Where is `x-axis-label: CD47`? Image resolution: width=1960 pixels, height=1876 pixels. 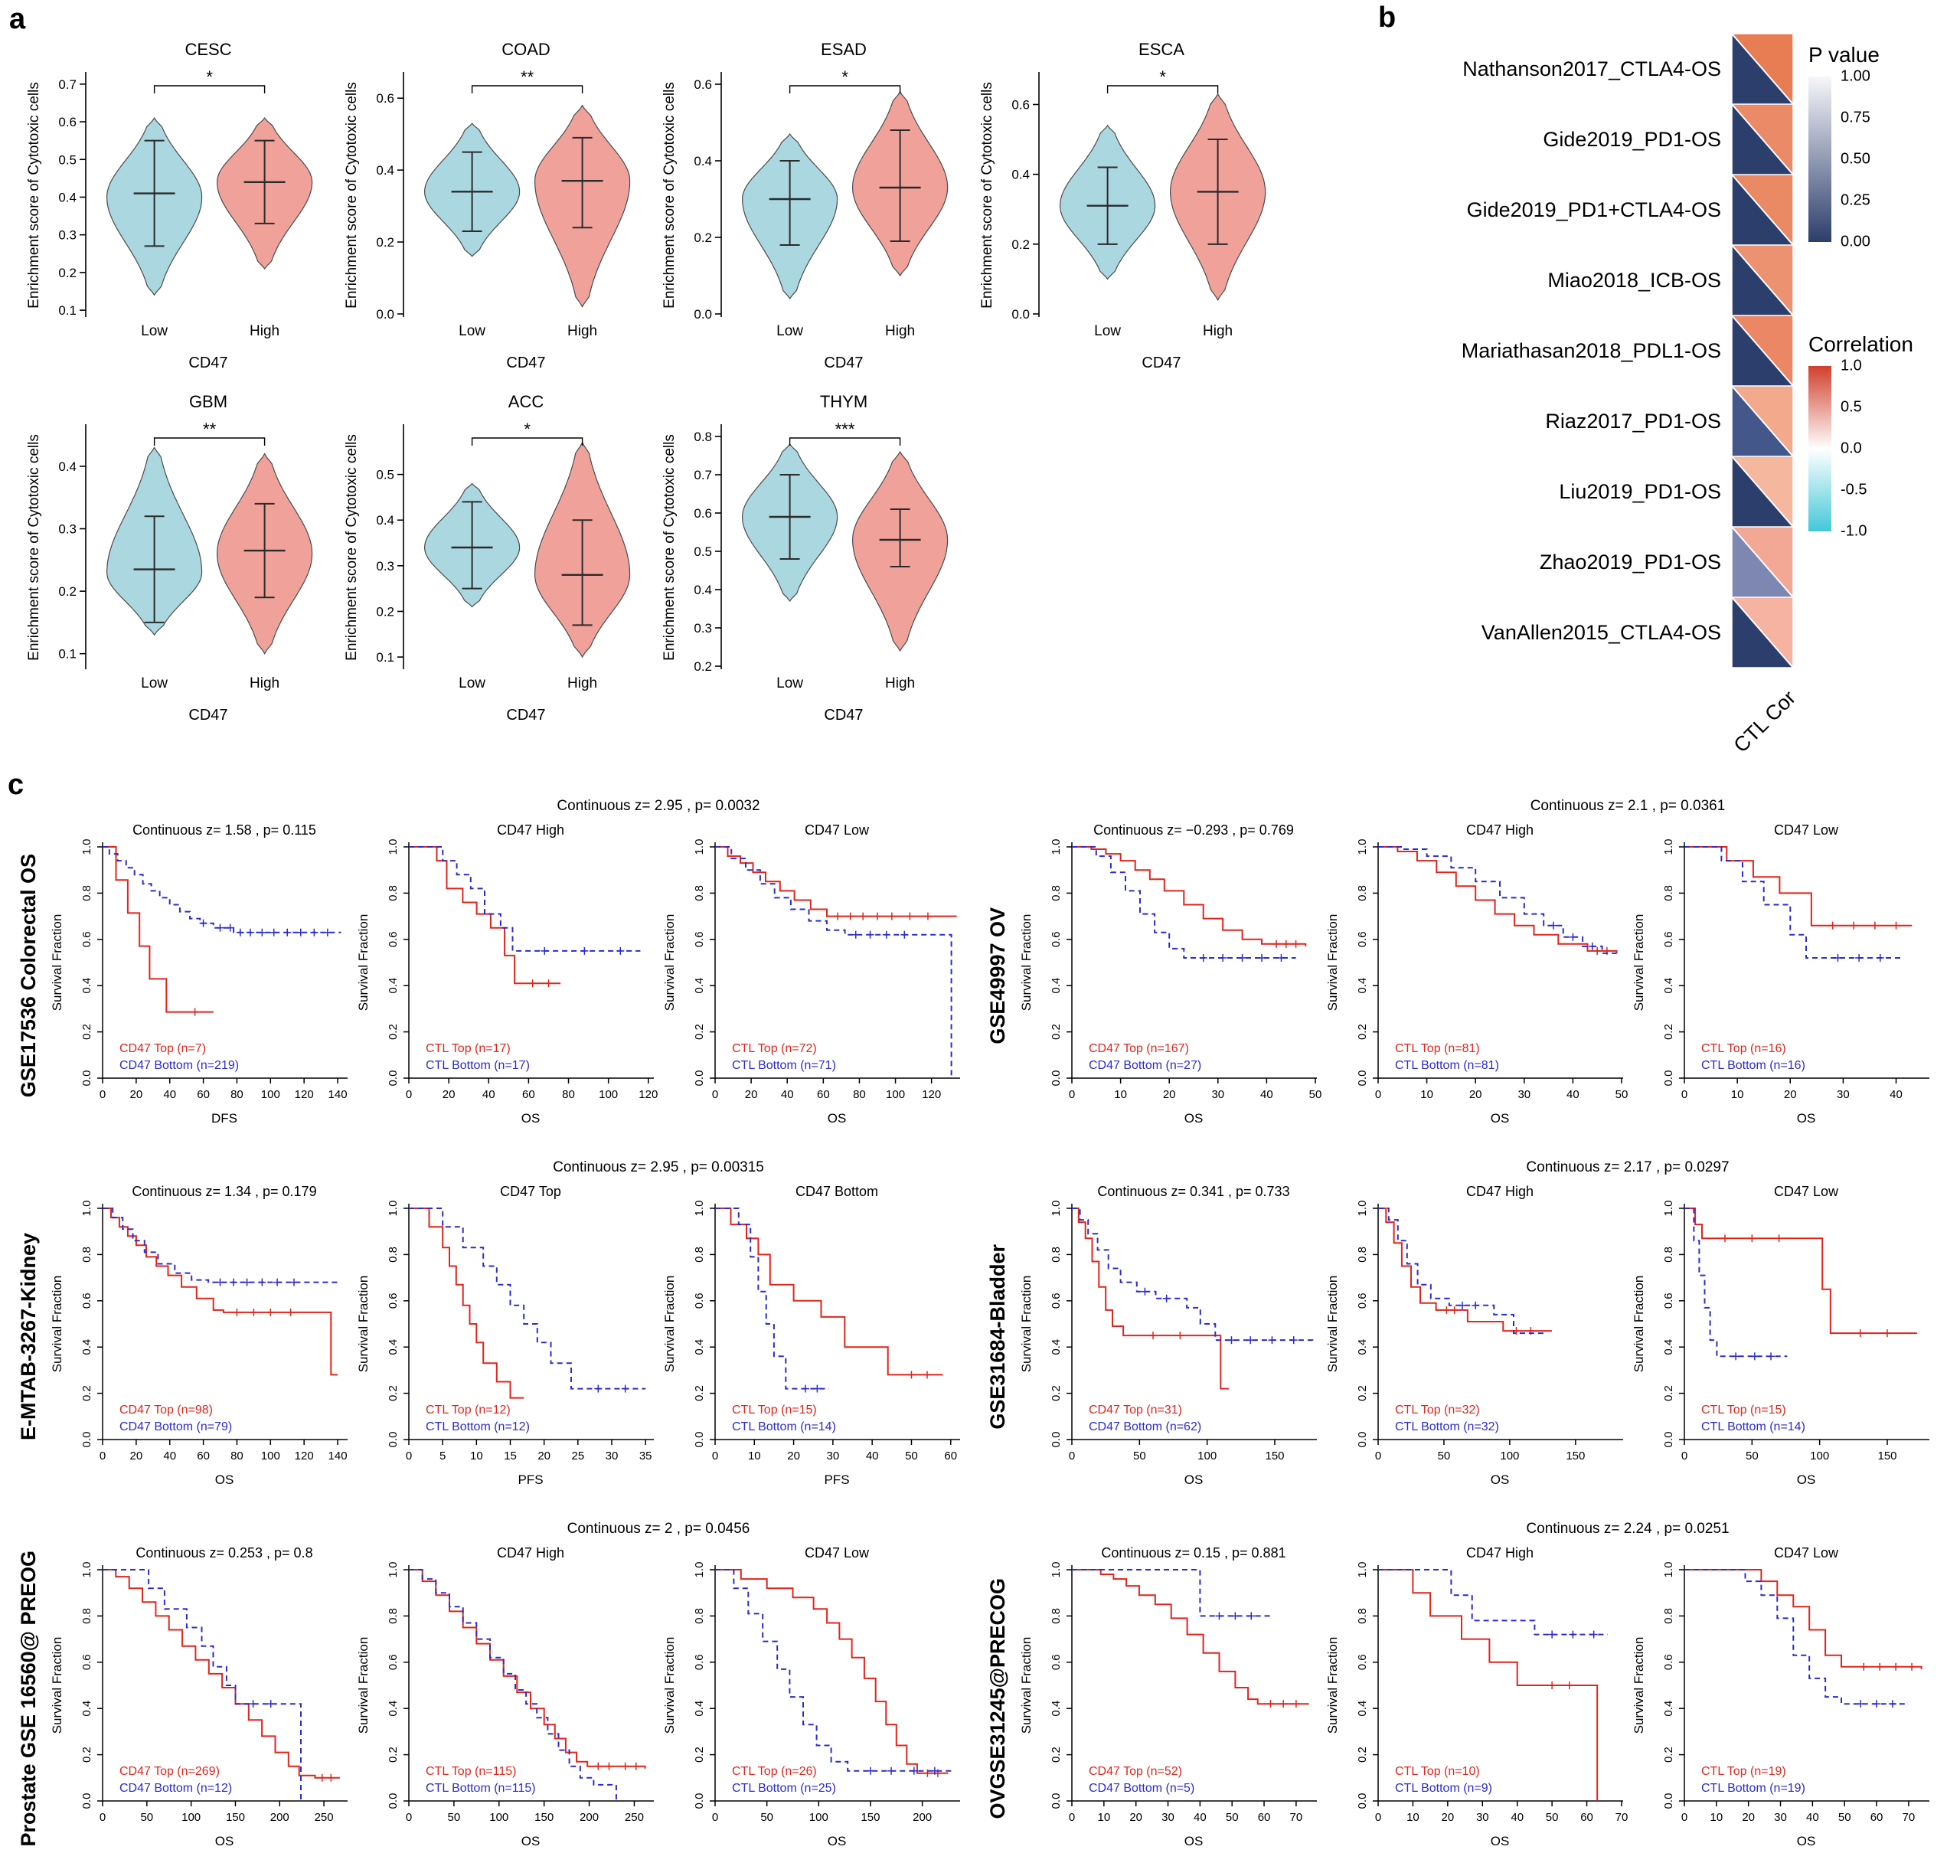 x-axis-label: CD47 is located at coordinates (525, 363).